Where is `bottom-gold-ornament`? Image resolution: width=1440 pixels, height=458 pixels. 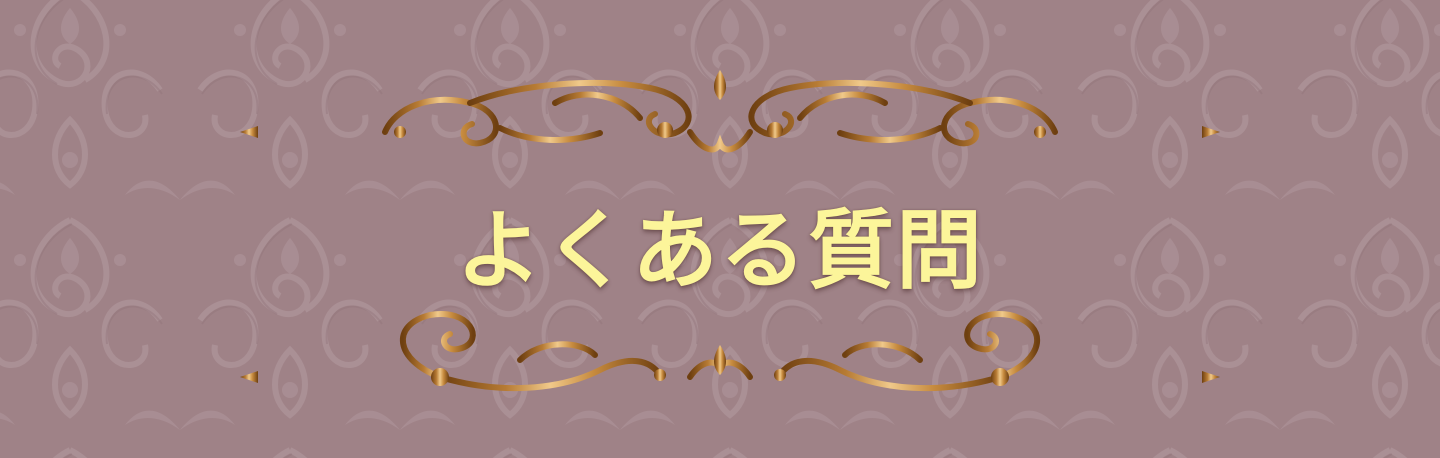 bottom-gold-ornament is located at coordinates (730, 351).